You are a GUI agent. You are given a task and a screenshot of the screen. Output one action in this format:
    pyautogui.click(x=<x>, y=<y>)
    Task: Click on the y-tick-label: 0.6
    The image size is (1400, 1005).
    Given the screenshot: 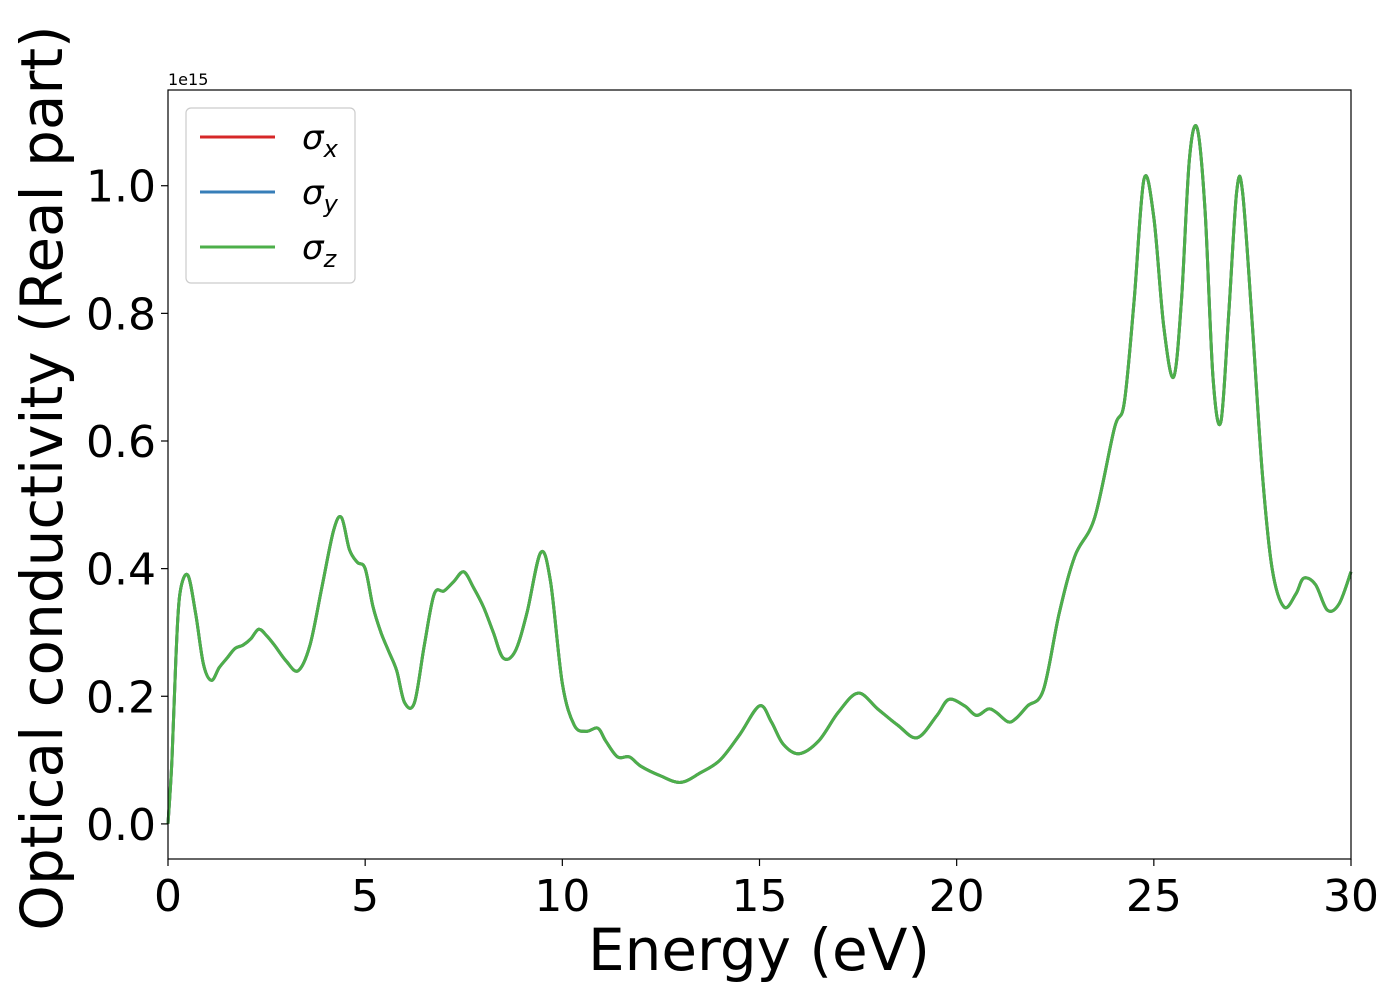 What is the action you would take?
    pyautogui.click(x=121, y=442)
    